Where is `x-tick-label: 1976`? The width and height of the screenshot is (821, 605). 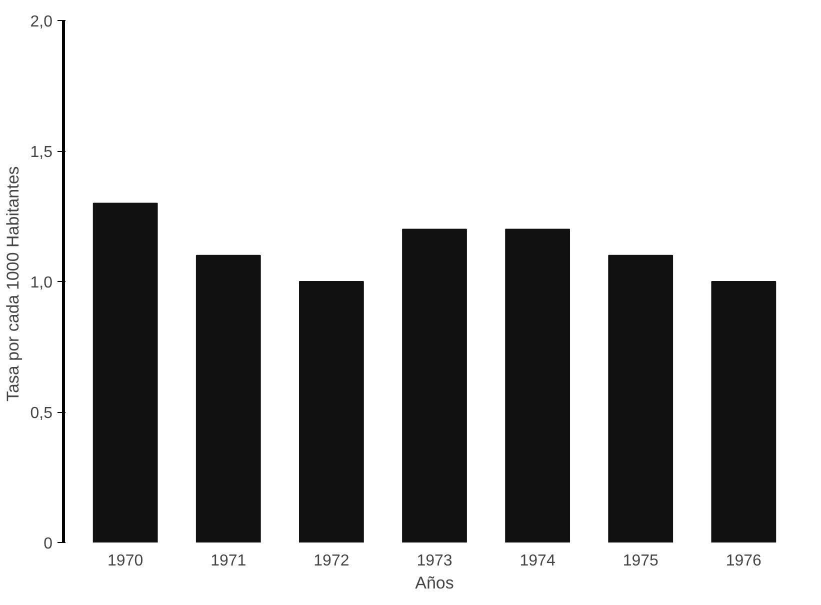 x-tick-label: 1976 is located at coordinates (744, 561).